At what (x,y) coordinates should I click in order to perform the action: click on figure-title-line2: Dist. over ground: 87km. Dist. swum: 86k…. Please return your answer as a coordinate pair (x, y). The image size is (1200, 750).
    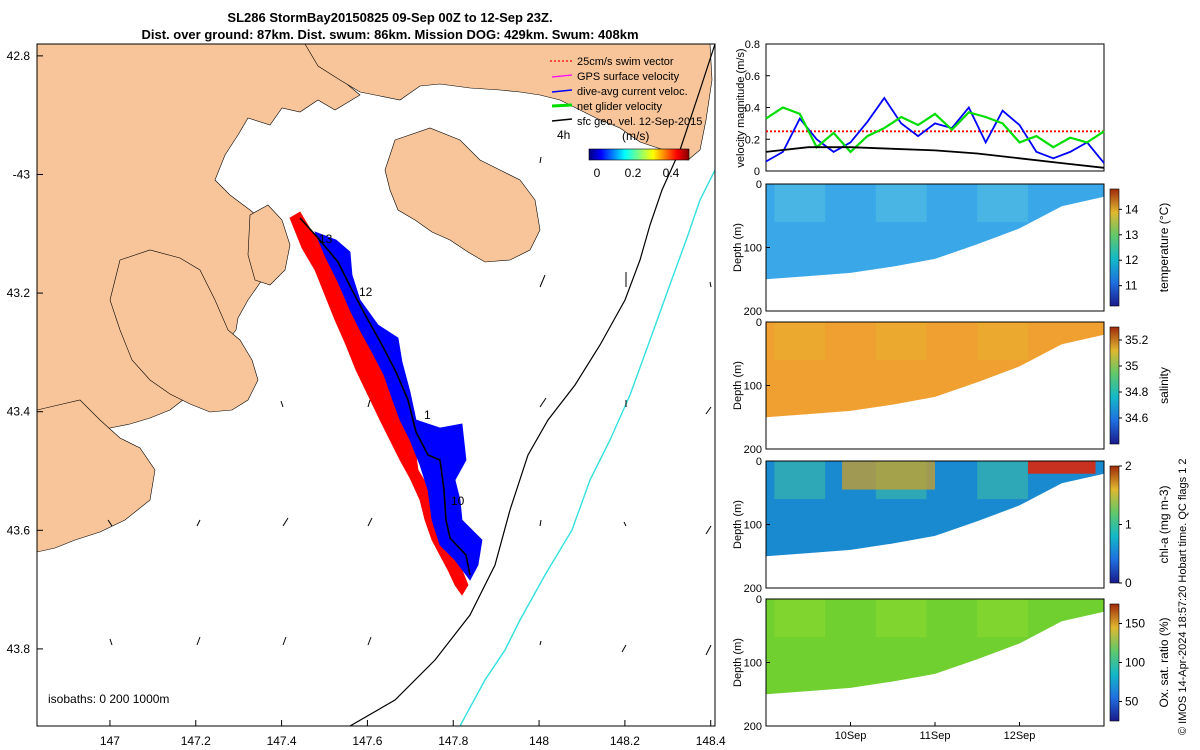
    Looking at the image, I should click on (389, 34).